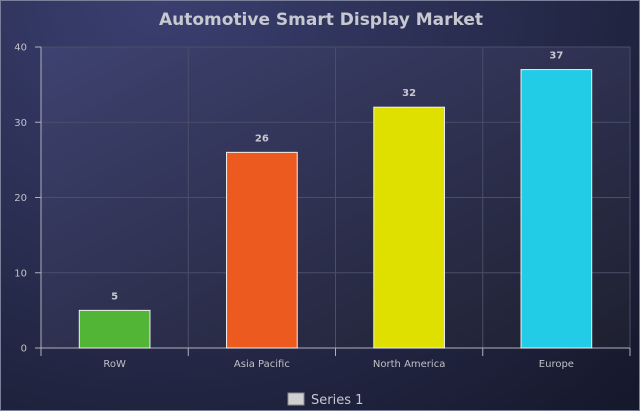 Image resolution: width=640 pixels, height=411 pixels. I want to click on x-axis: RoW Asia Pacific North America Europe, so click(333, 358).